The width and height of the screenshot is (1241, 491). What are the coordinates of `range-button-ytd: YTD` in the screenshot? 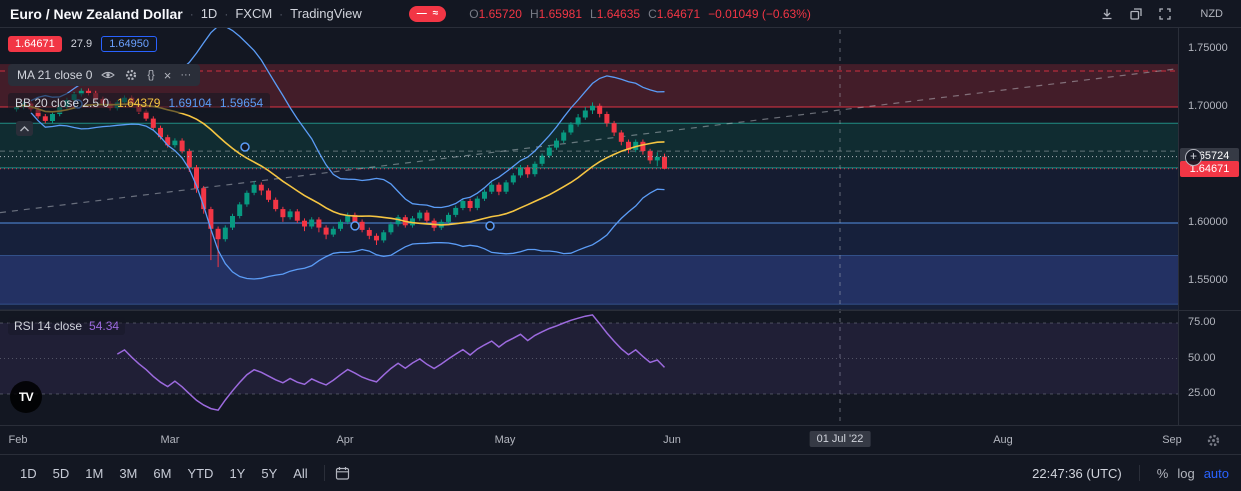 It's located at (200, 473).